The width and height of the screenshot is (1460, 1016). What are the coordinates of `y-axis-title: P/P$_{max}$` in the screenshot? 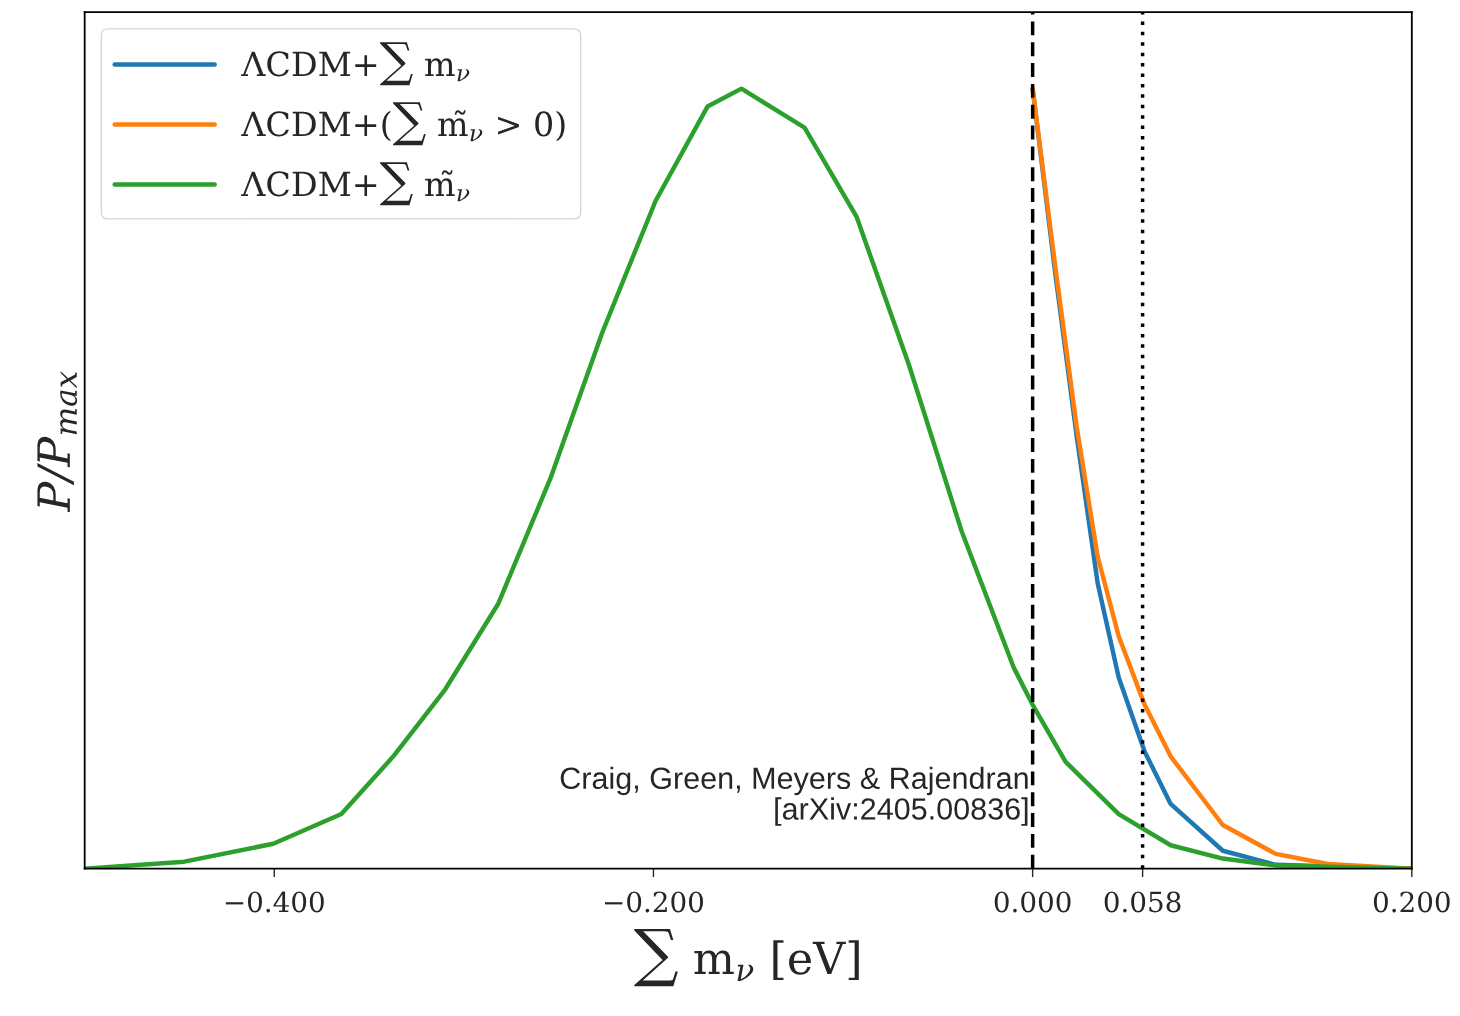 It's located at (57, 442).